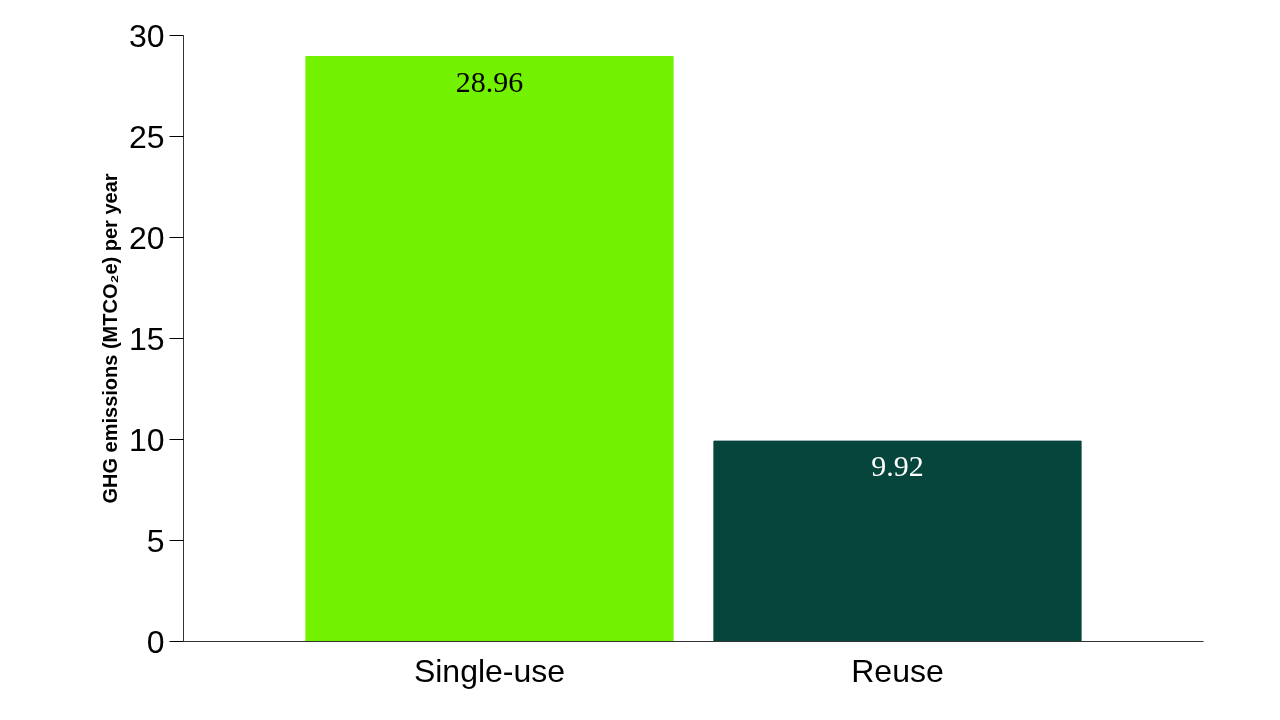 The width and height of the screenshot is (1280, 720). I want to click on y-tick-label: 5, so click(155, 540).